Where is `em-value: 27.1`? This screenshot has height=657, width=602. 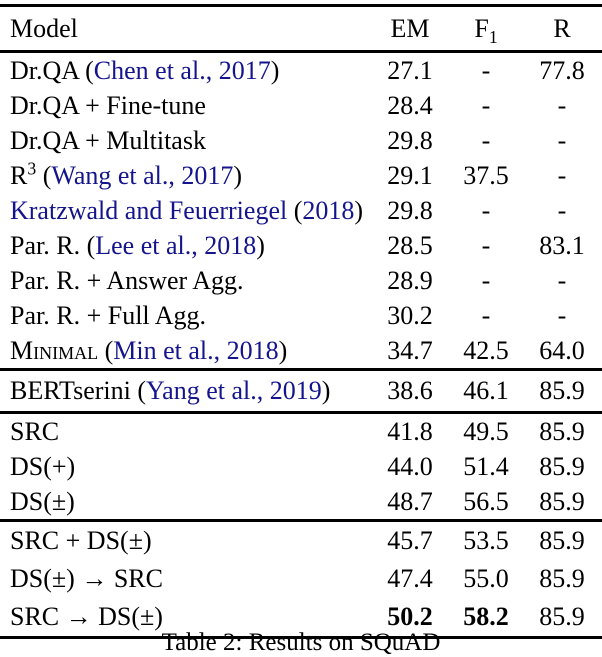 em-value: 27.1 is located at coordinates (410, 70).